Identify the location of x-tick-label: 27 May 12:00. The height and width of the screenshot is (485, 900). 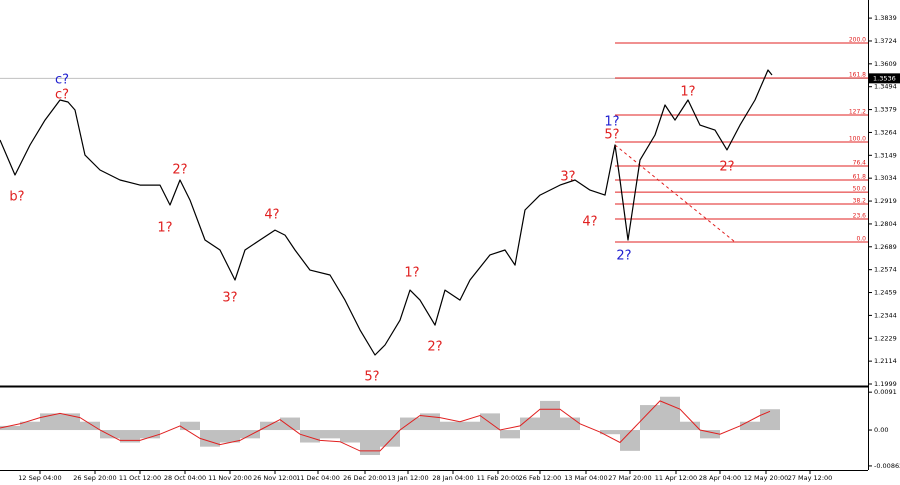
(810, 478).